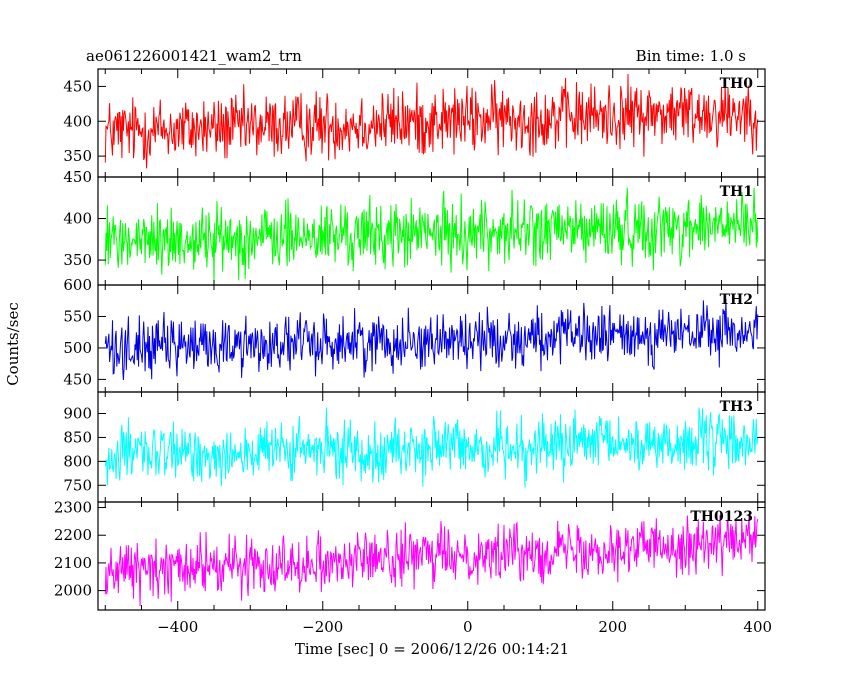  Describe the element at coordinates (431, 235) in the screenshot. I see `series-line-th1` at that location.